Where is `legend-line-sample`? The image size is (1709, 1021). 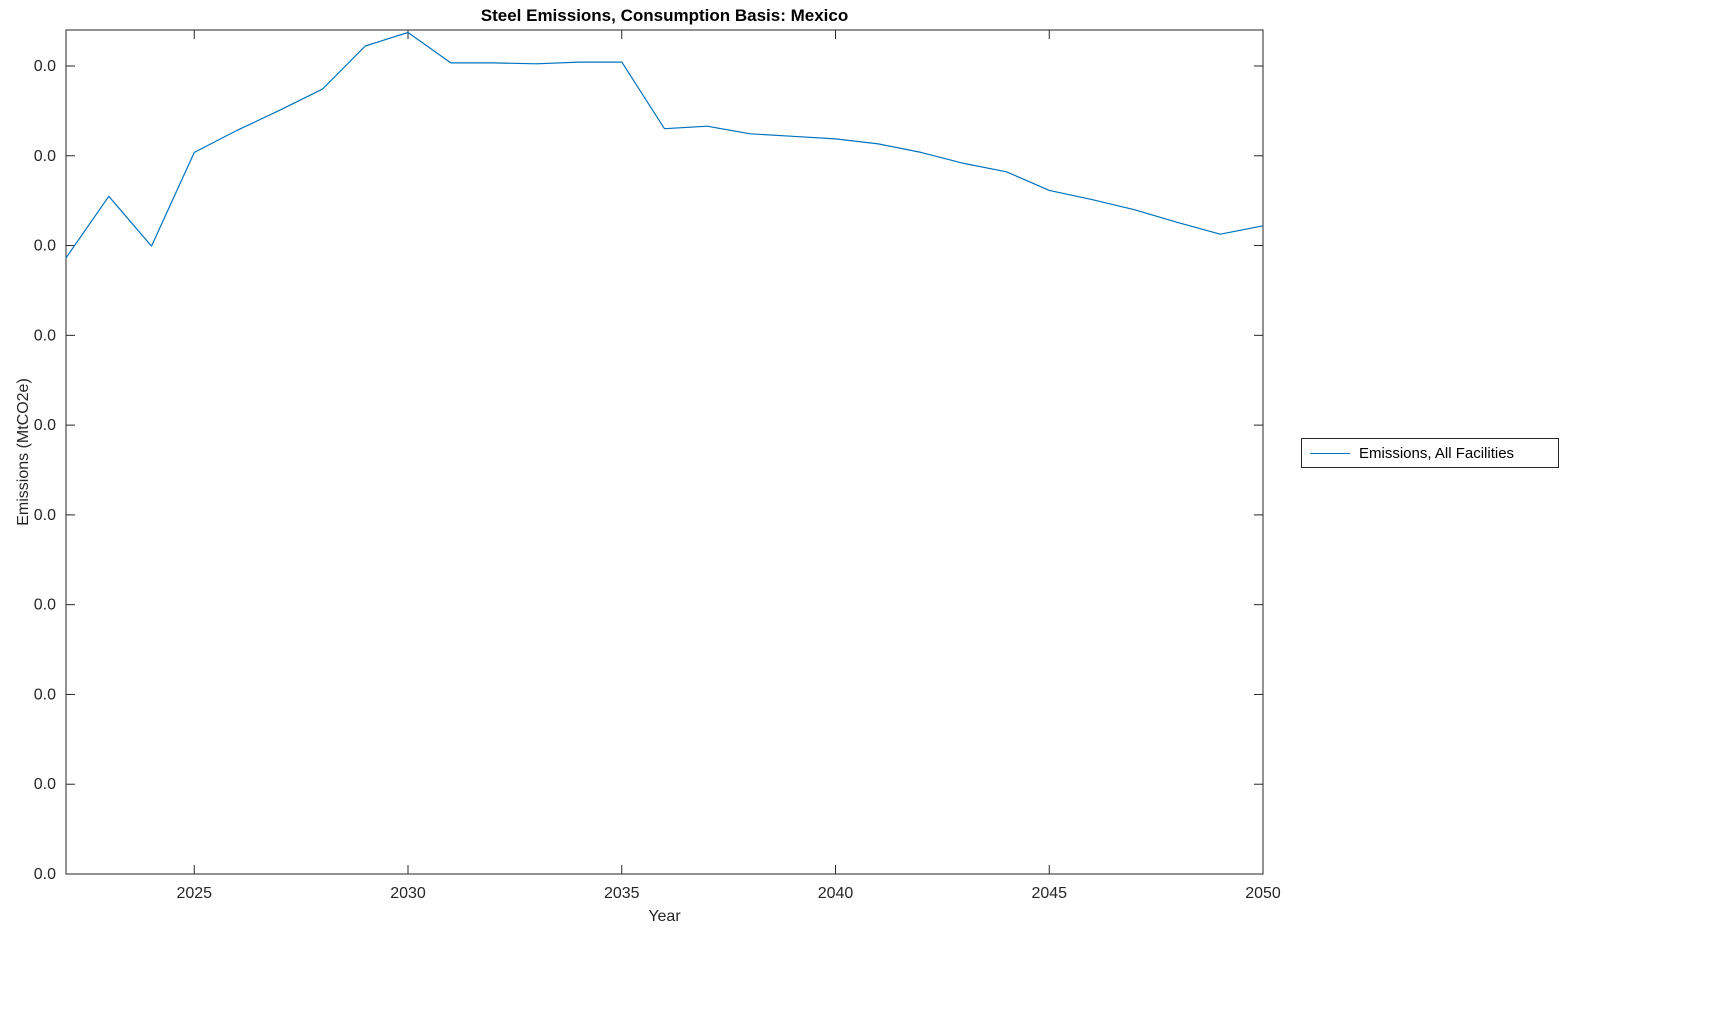
legend-line-sample is located at coordinates (1330, 453).